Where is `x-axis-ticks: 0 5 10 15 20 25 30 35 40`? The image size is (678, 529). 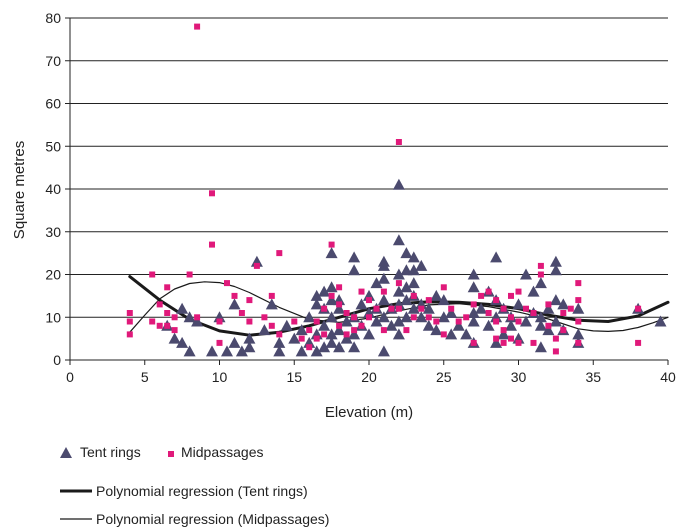
x-axis-ticks: 0 5 10 15 20 25 30 35 40 is located at coordinates (371, 372).